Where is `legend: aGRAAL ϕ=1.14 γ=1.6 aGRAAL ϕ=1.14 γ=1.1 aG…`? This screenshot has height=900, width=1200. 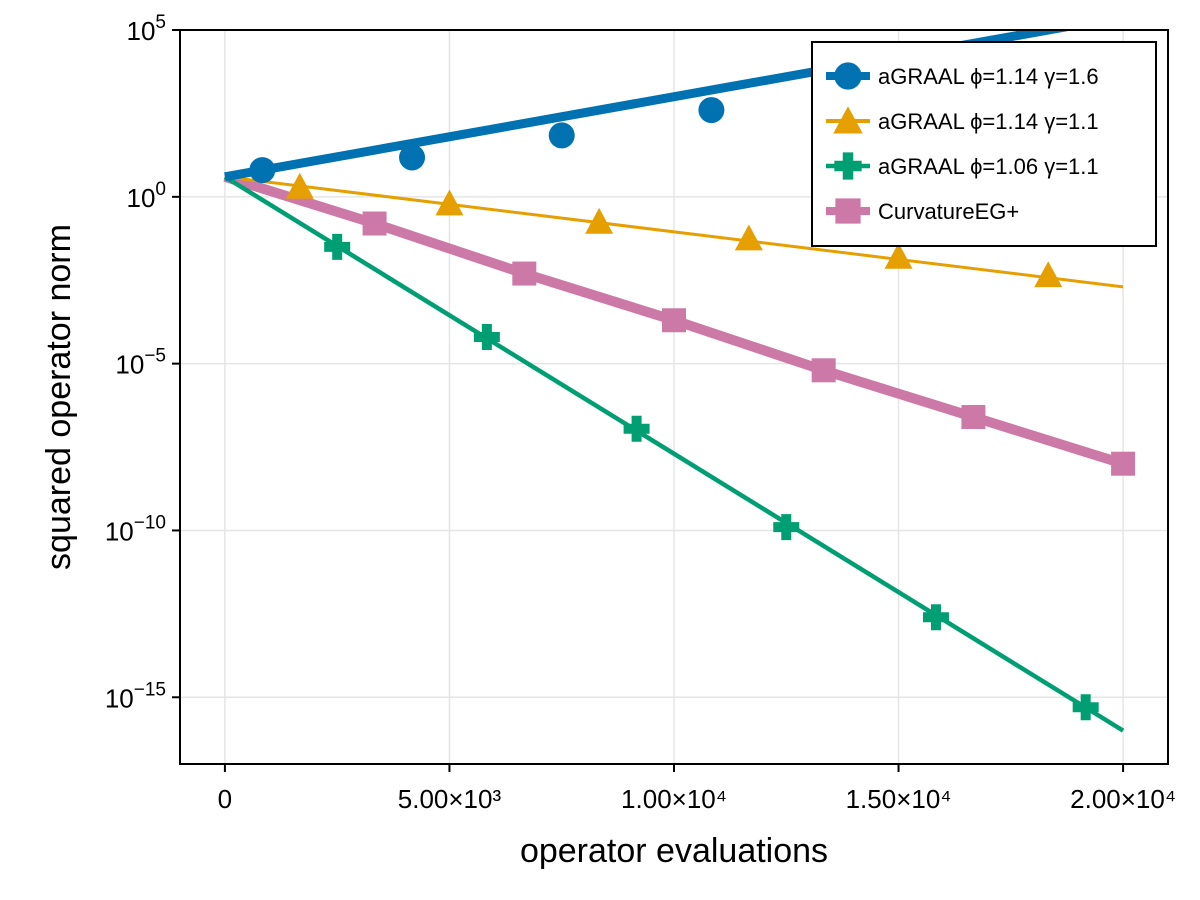 legend: aGRAAL ϕ=1.14 γ=1.6 aGRAAL ϕ=1.14 γ=1.1 aG… is located at coordinates (984, 144).